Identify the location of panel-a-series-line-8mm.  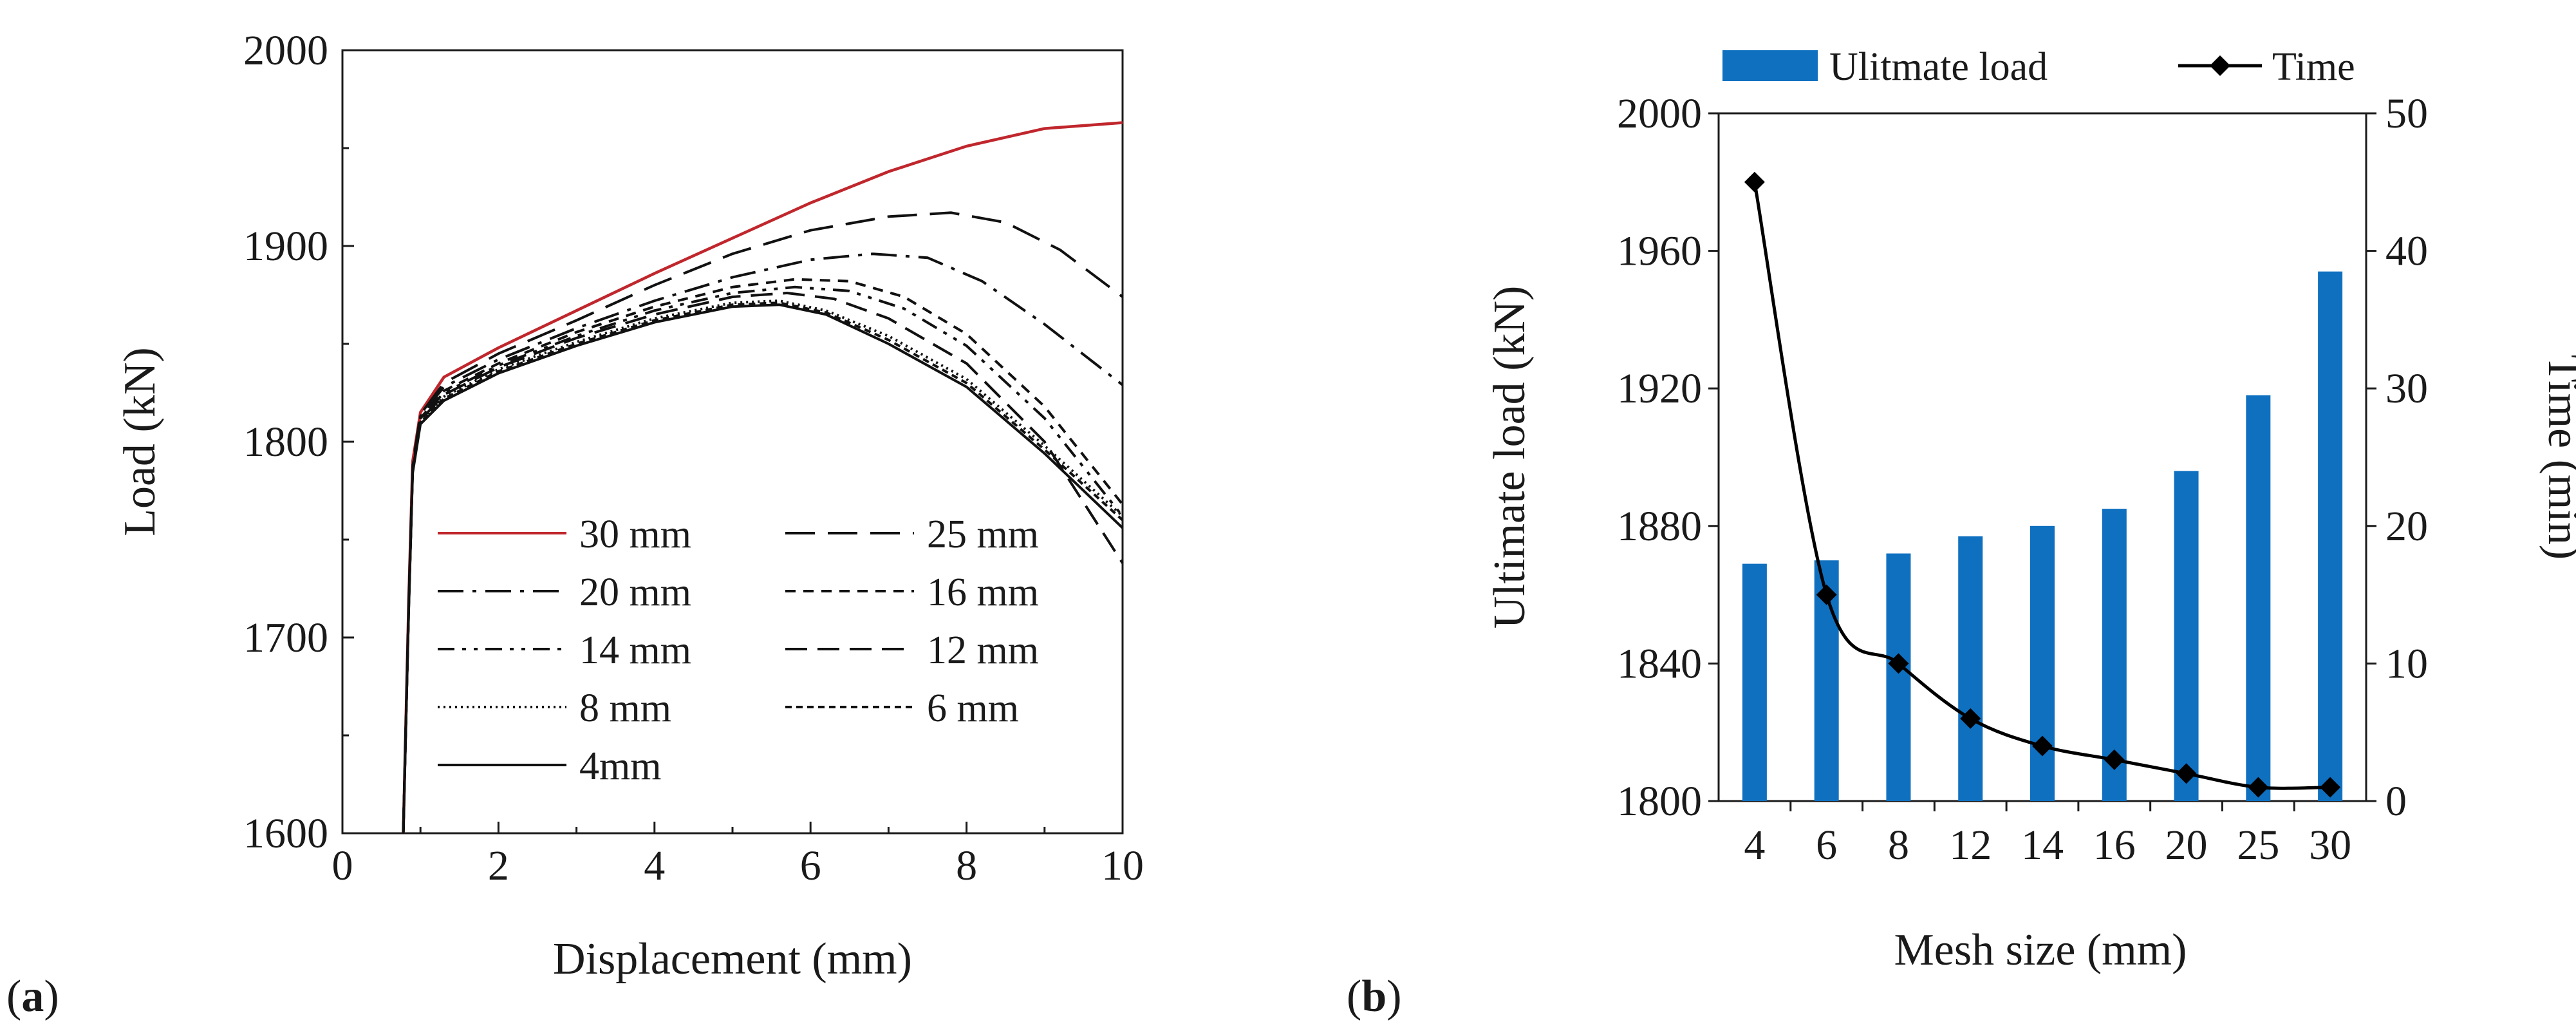
(763, 566).